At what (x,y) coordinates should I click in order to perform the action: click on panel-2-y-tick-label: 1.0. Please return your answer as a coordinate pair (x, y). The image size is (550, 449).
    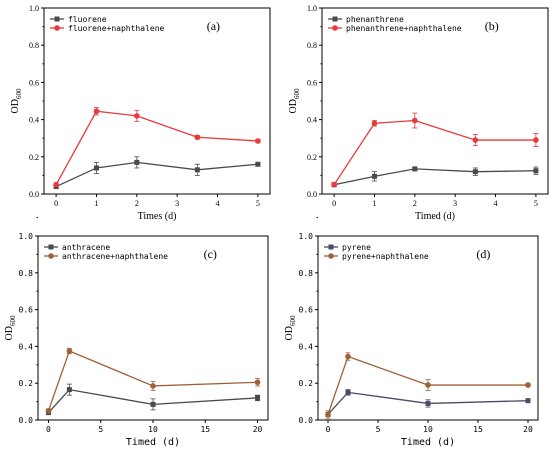
    Looking at the image, I should click on (312, 8).